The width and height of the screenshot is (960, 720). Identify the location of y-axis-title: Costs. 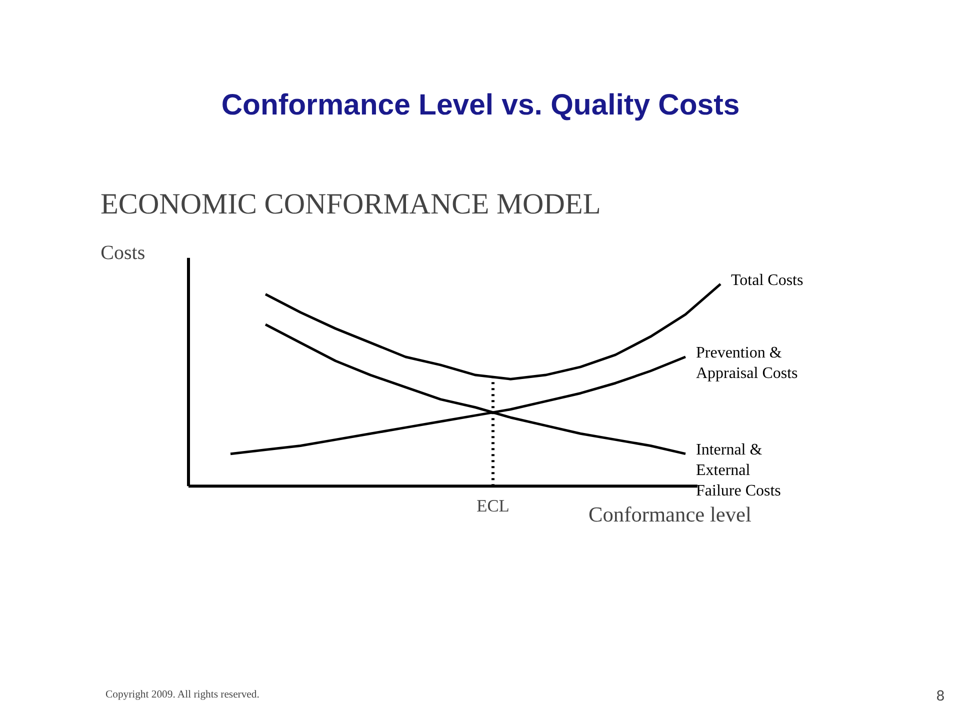
(123, 253).